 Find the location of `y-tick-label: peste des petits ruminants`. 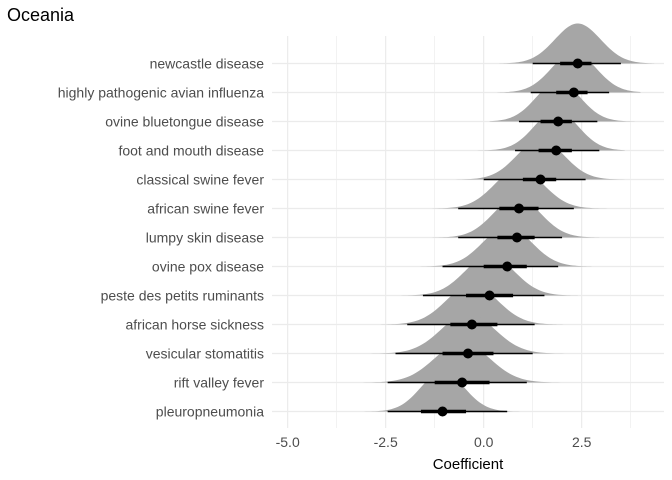

y-tick-label: peste des petits ruminants is located at coordinates (182, 296).